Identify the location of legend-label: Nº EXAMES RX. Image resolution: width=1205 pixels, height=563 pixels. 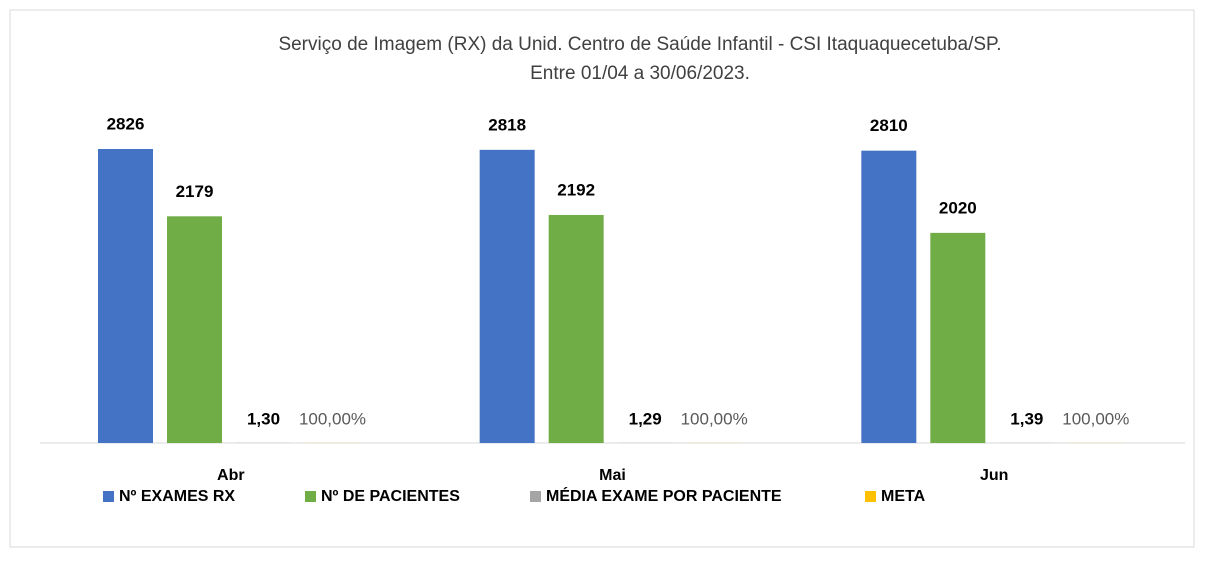
(177, 496).